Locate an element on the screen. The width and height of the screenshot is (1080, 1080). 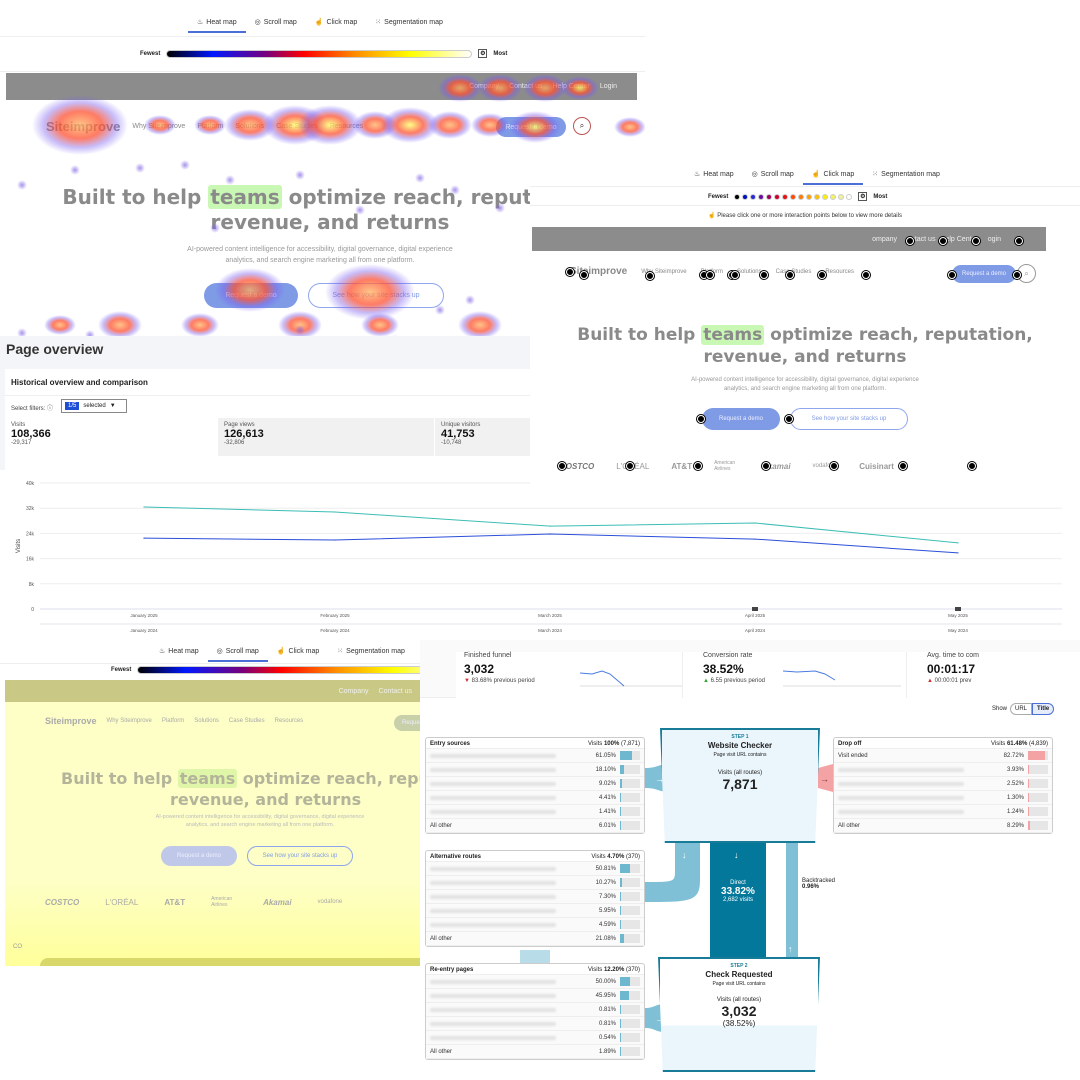
topbar-login: ogin is located at coordinates (994, 239).